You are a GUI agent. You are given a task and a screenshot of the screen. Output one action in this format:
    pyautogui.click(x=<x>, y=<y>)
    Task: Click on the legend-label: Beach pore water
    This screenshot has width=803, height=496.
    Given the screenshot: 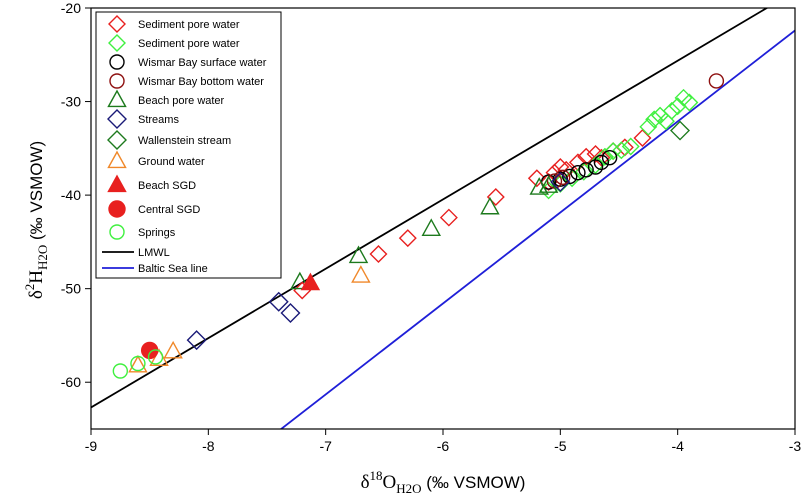 What is the action you would take?
    pyautogui.click(x=181, y=101)
    